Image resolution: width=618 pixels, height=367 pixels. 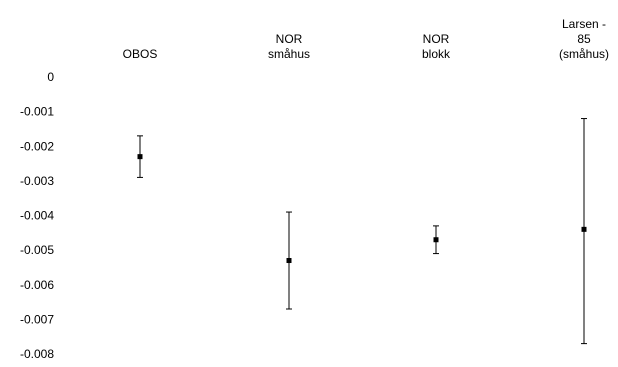 I want to click on y-tick-label: -0.001, so click(x=37, y=112).